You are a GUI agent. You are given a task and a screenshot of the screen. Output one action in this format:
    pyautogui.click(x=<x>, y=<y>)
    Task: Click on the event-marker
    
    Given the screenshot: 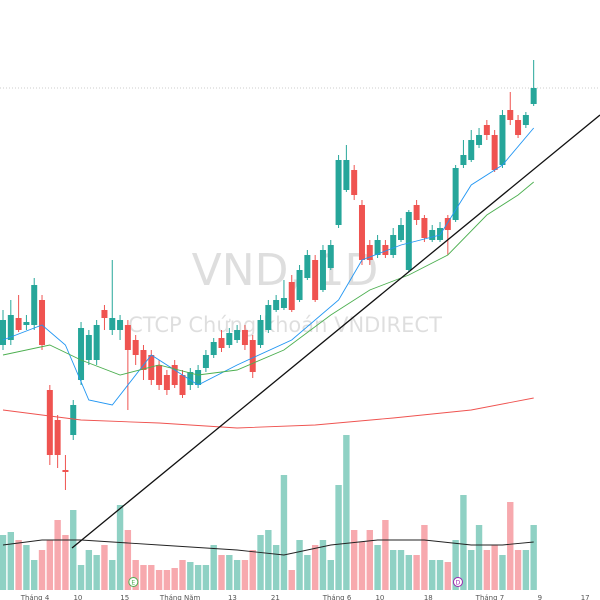 What is the action you would take?
    pyautogui.click(x=457, y=582)
    